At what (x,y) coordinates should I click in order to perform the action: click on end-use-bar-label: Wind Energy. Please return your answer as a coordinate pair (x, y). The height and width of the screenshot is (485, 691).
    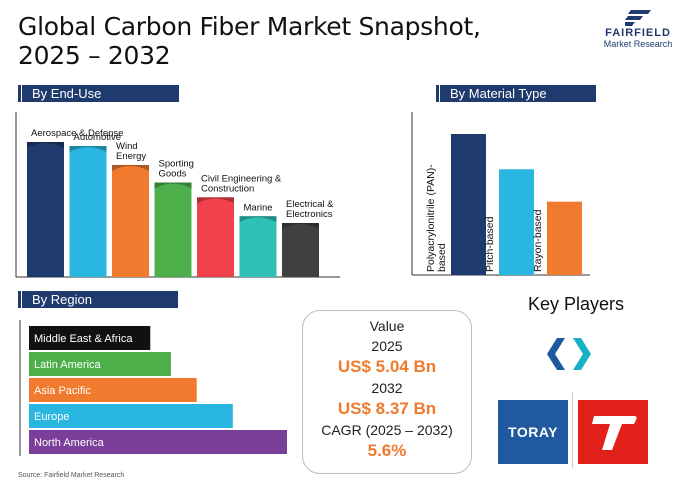
    Looking at the image, I should click on (131, 151).